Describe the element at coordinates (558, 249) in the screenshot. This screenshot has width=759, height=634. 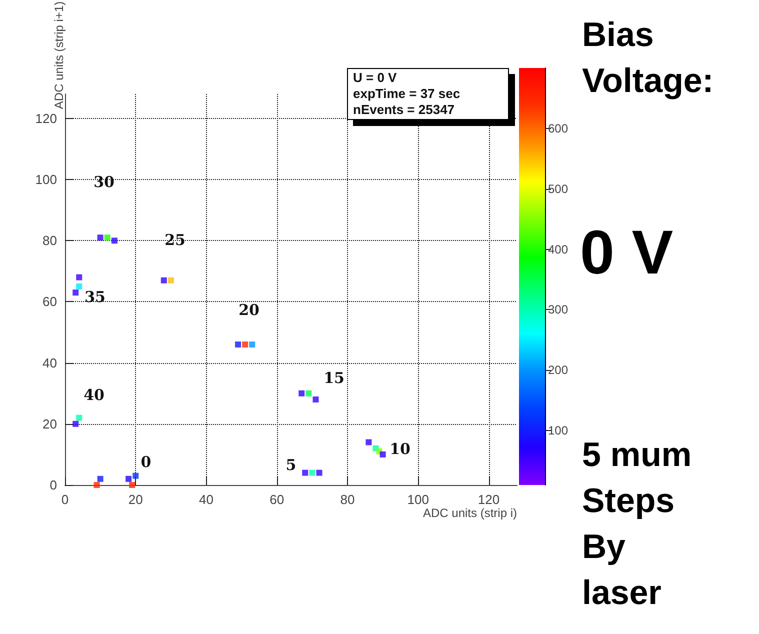
I see `color-bar-label: 400` at that location.